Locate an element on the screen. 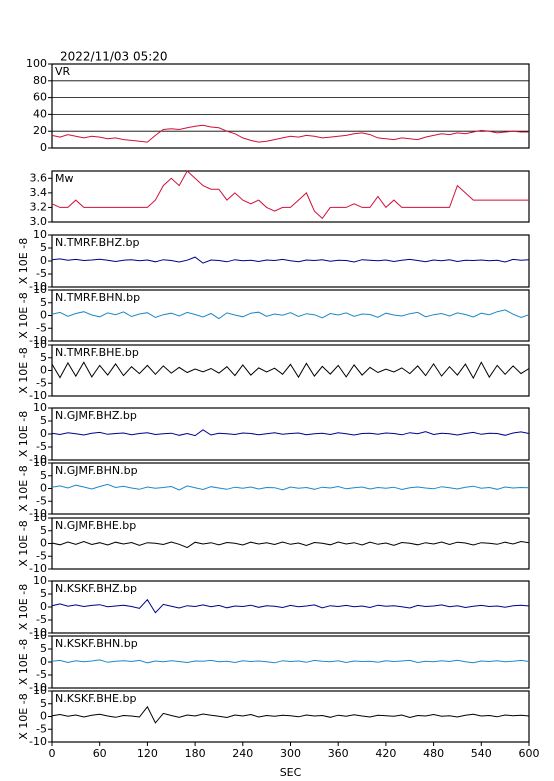 Image resolution: width=554 pixels, height=781 pixels. series-name: N.GJMF.BHN.bp is located at coordinates (96, 470).